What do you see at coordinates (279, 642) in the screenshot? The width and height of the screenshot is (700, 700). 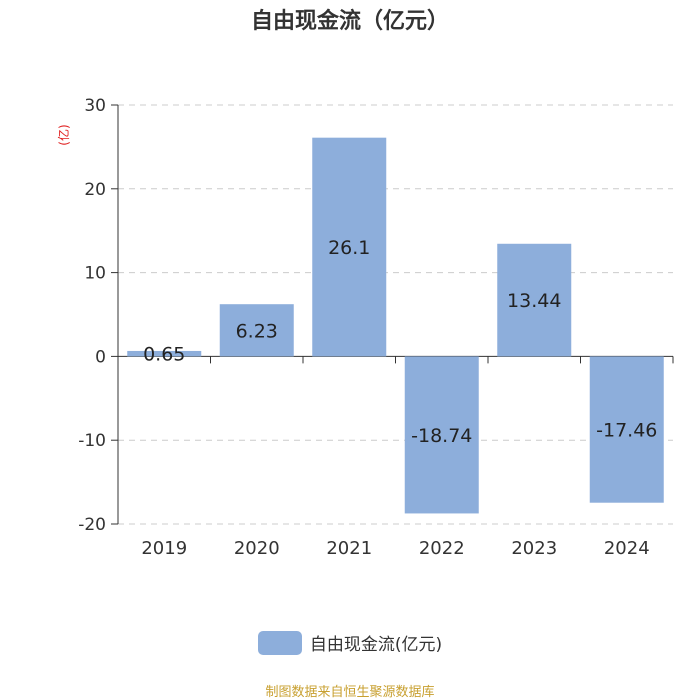 I see `legend-swatch` at bounding box center [279, 642].